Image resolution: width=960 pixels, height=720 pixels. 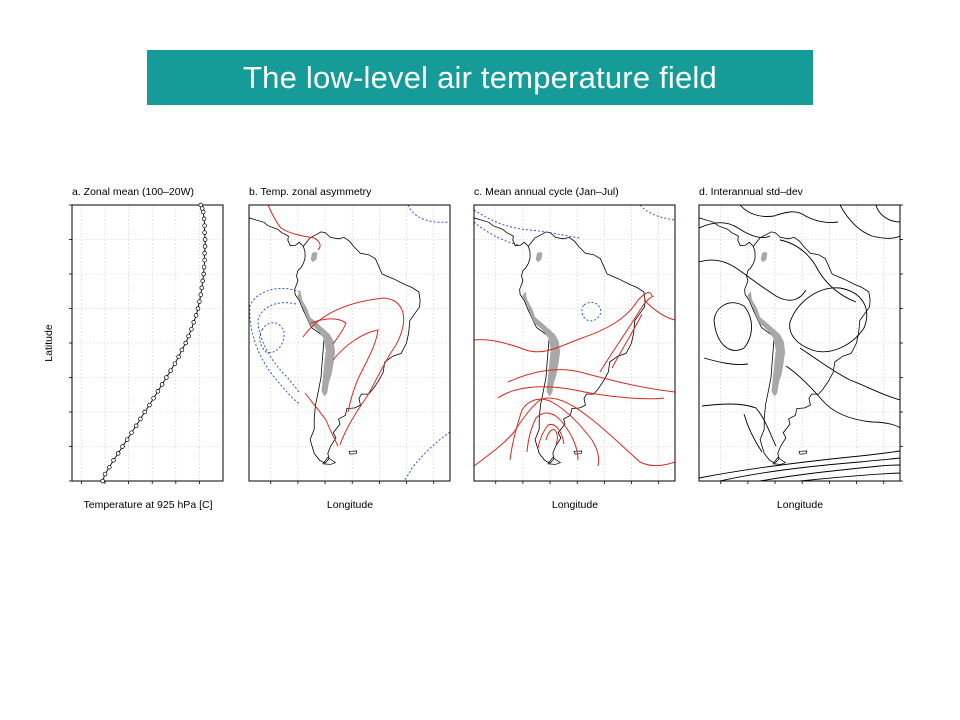 What do you see at coordinates (842, 397) in the screenshot?
I see `panel-d-contour-k` at bounding box center [842, 397].